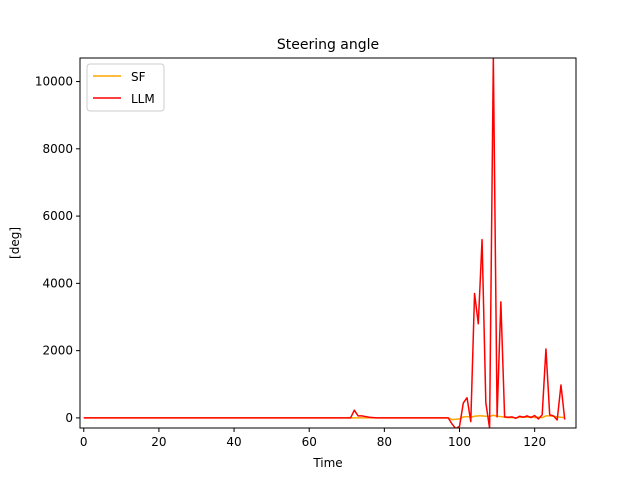  What do you see at coordinates (327, 463) in the screenshot?
I see `x-axis-label: Time` at bounding box center [327, 463].